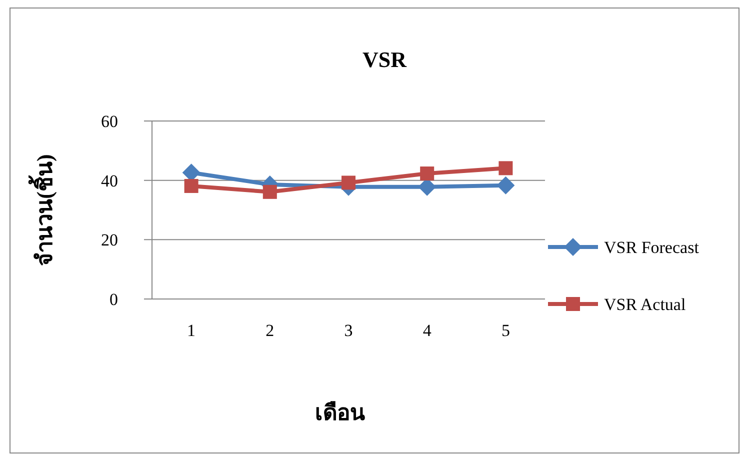 The height and width of the screenshot is (459, 750). What do you see at coordinates (348, 330) in the screenshot?
I see `x-tick-label: 3` at bounding box center [348, 330].